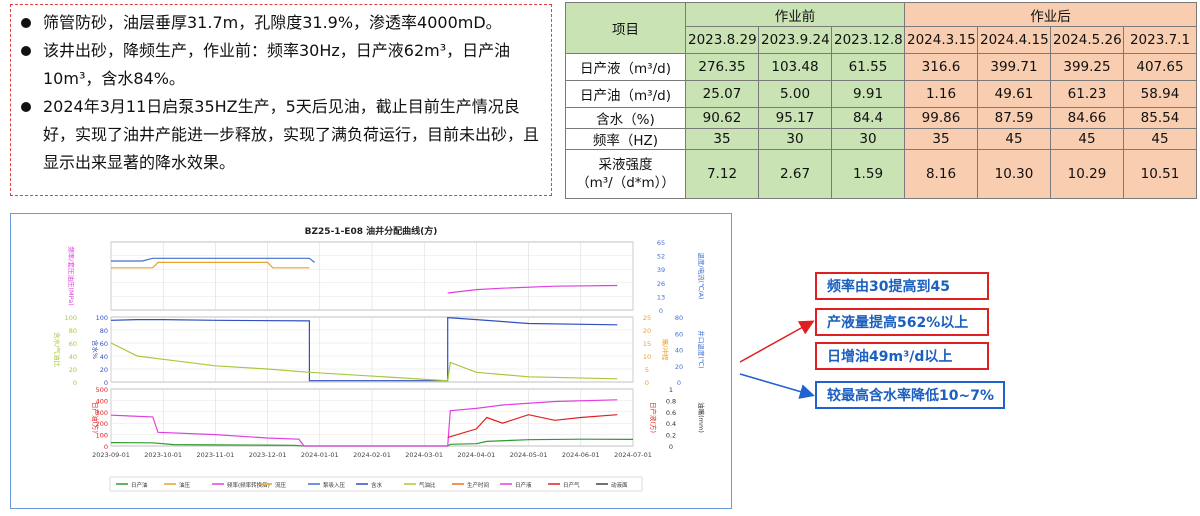 This screenshot has height=516, width=1200. I want to click on legend-label: 气油比, so click(427, 485).